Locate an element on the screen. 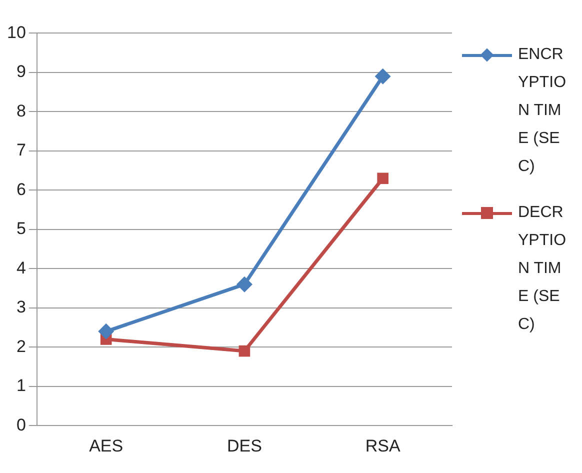  y-tick-label: 8 is located at coordinates (21, 110).